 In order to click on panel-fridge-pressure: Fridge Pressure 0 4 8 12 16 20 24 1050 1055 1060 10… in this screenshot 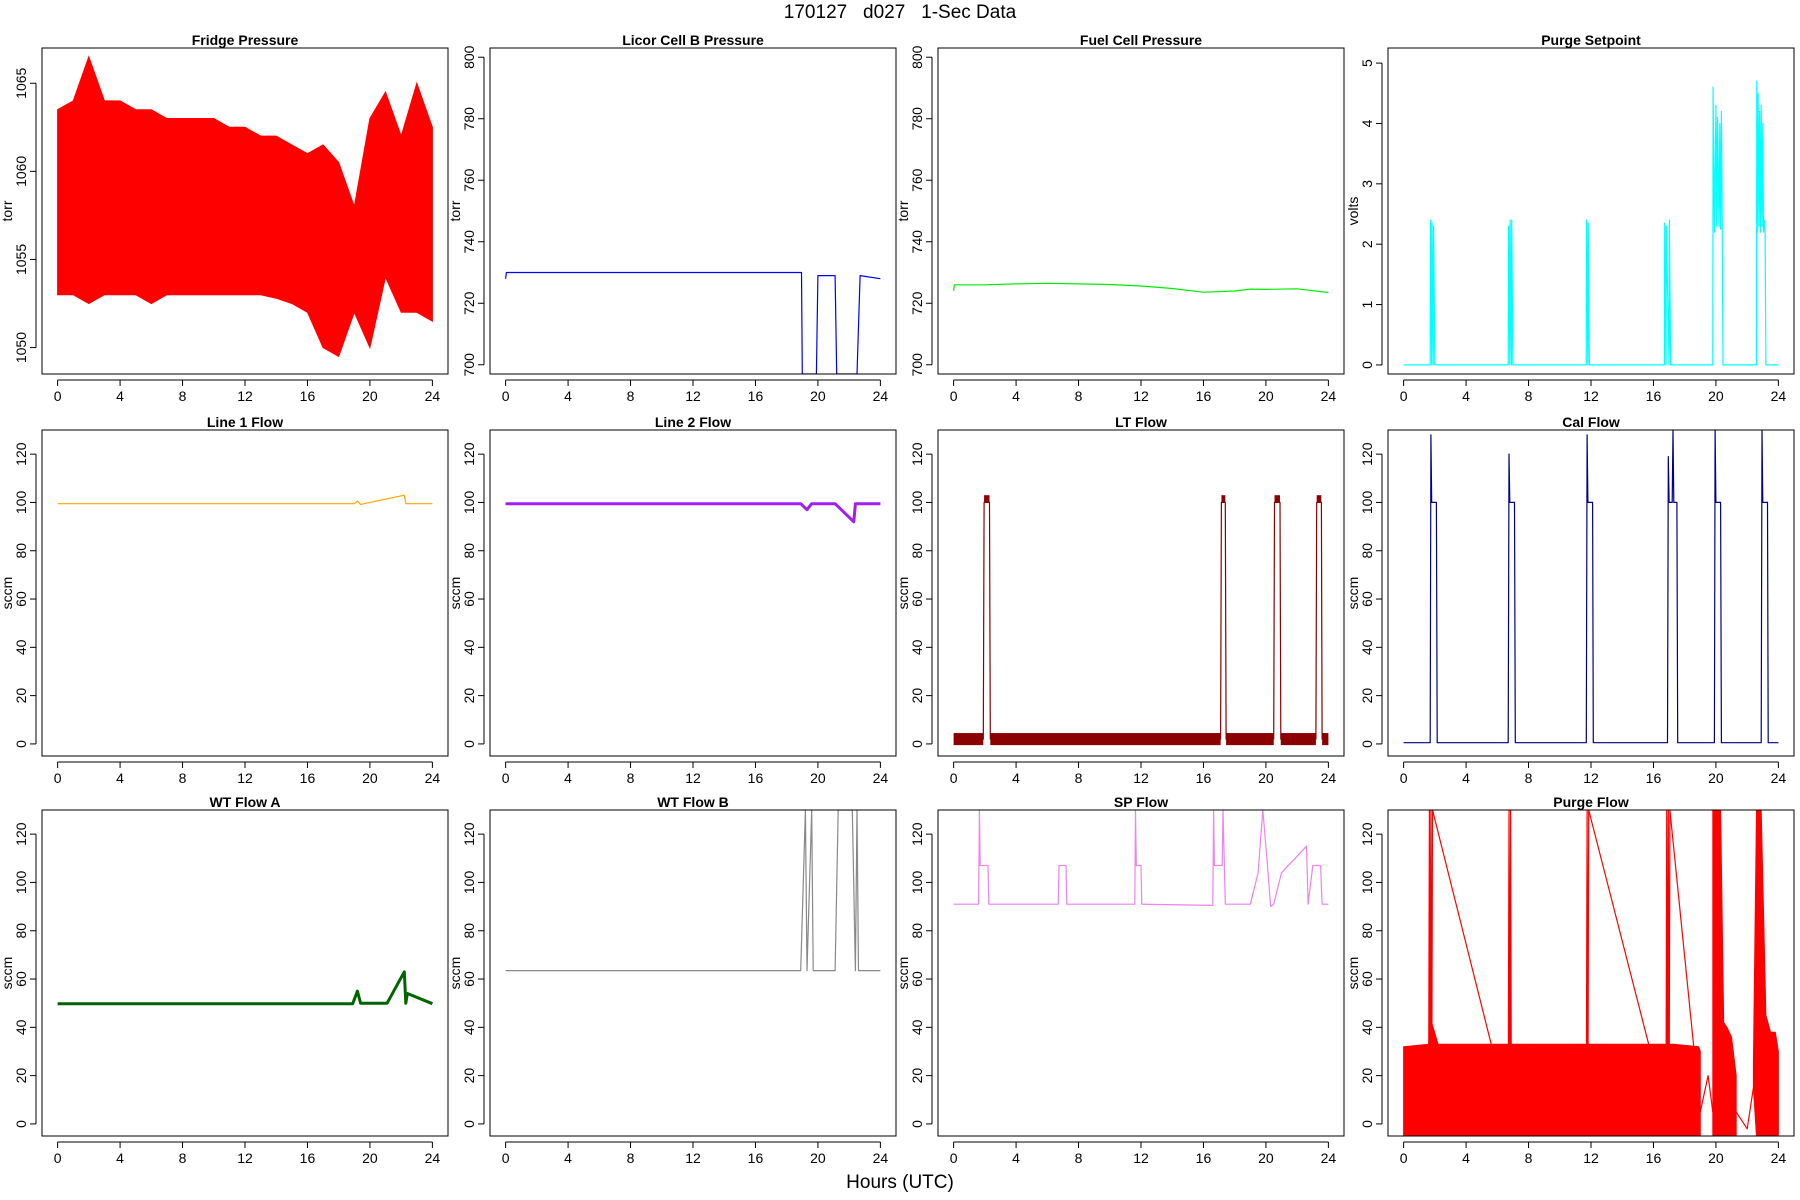, I will do `click(224, 218)`.